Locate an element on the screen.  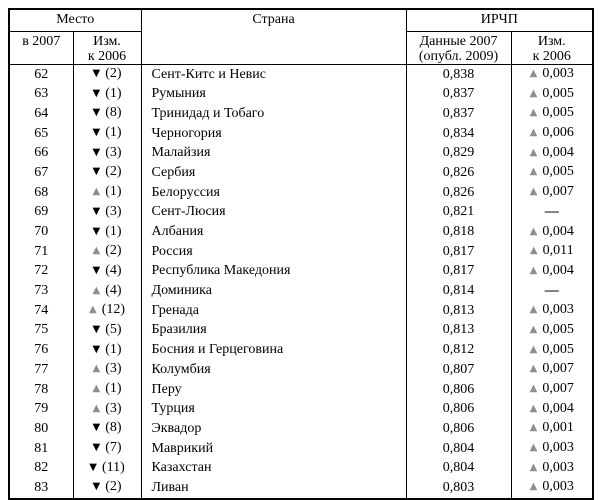
country-cell: Сент-Люсия is located at coordinates (273, 212).